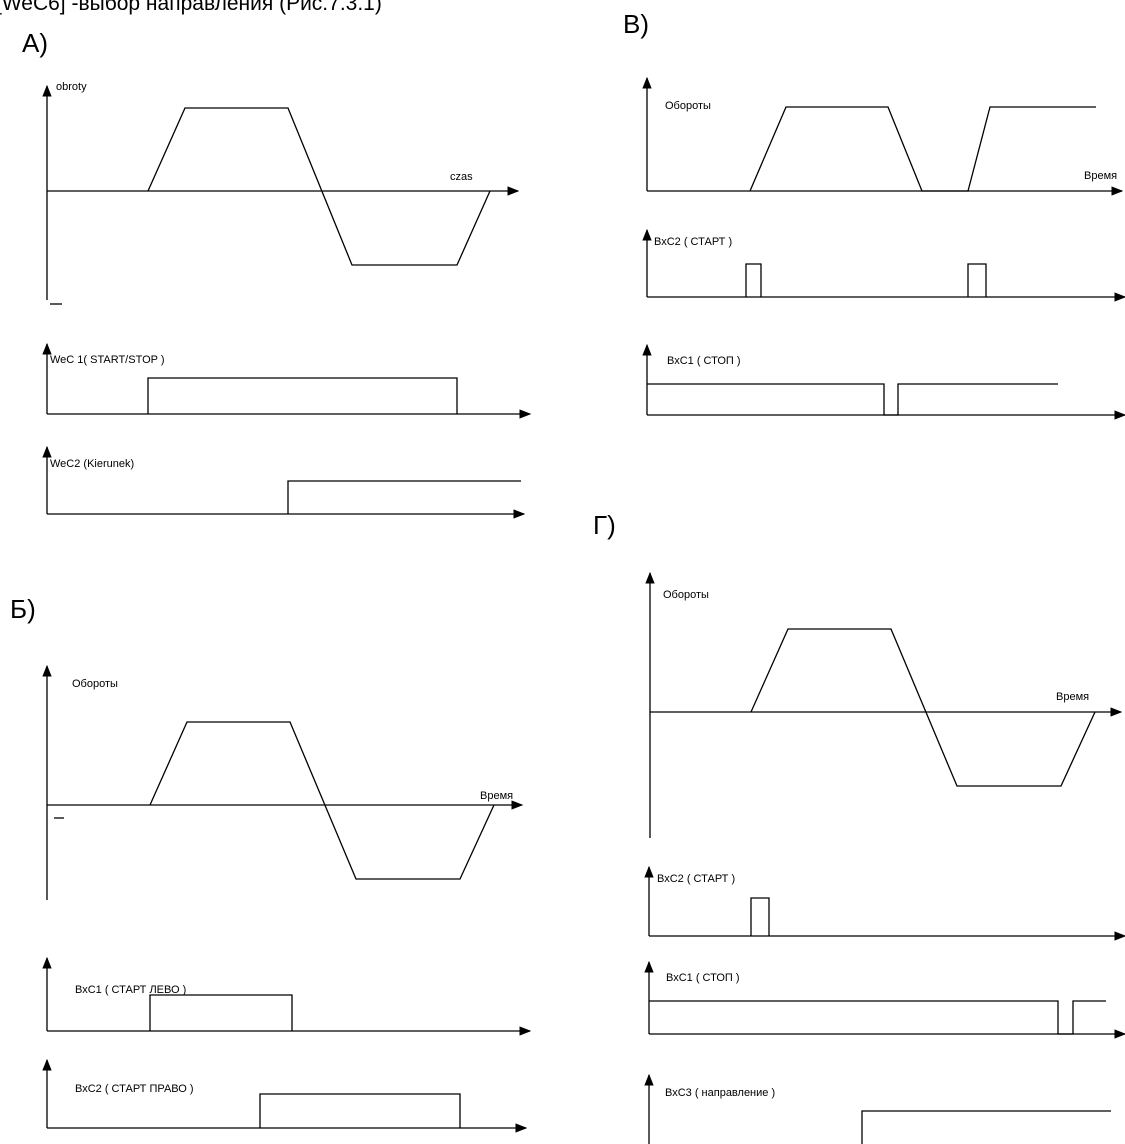  I want to click on a-wec1-pulse, so click(302, 395).